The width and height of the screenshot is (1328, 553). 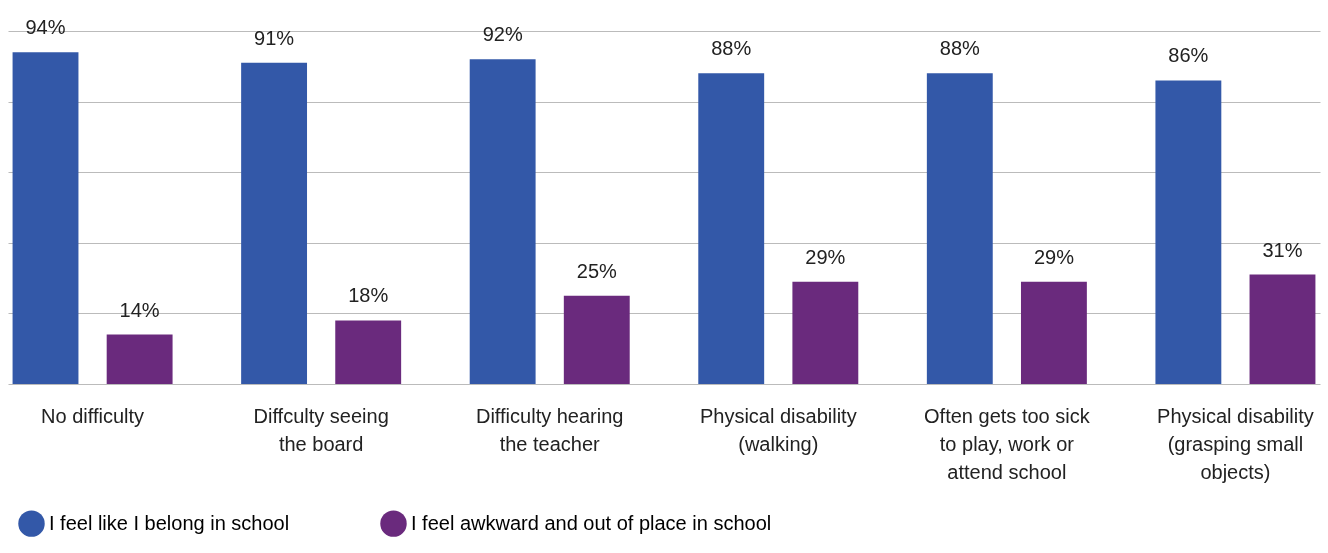 I want to click on data-label: 25%, so click(x=596, y=270).